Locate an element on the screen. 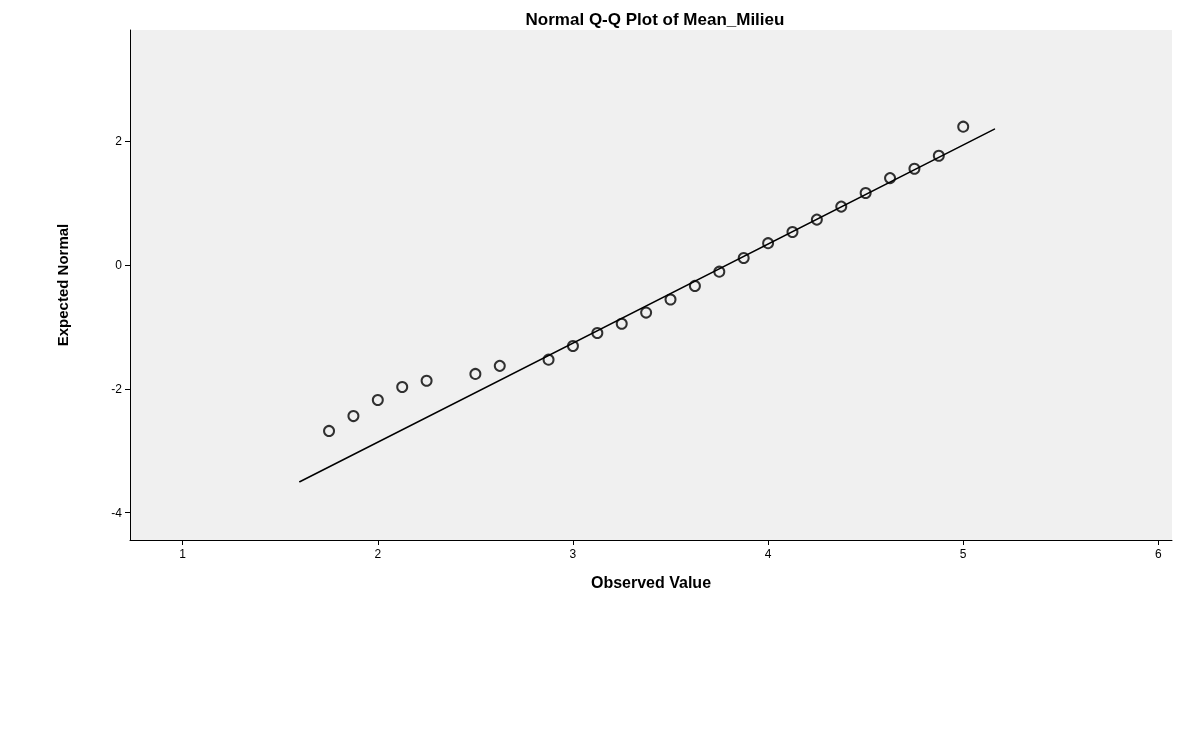 This screenshot has height=742, width=1187. x-tick-label: 5 is located at coordinates (963, 554).